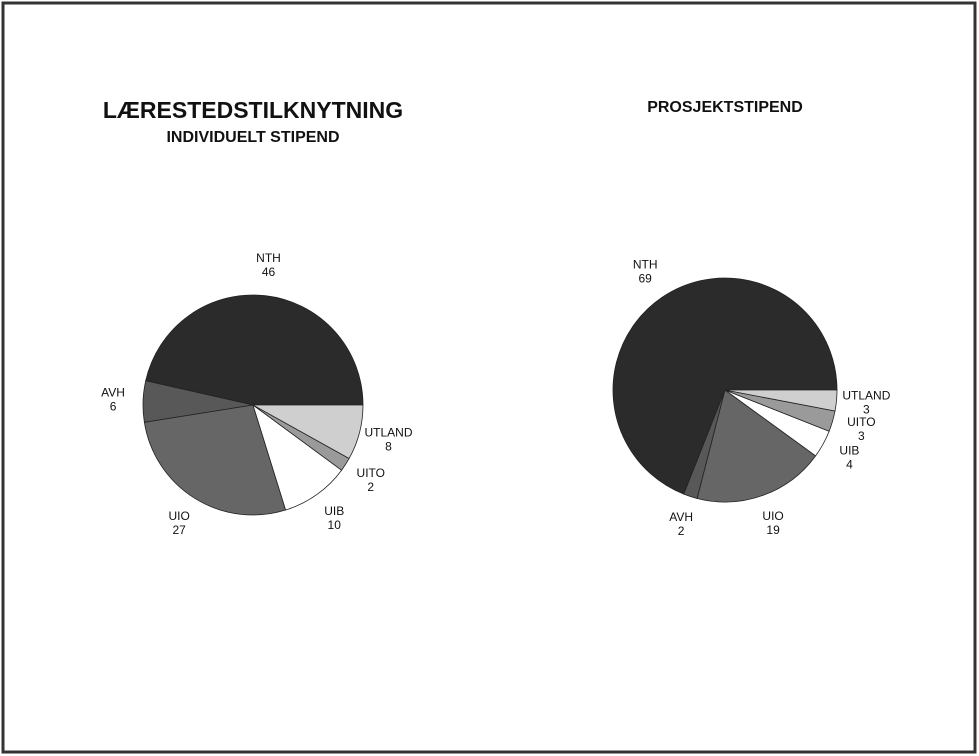 The height and width of the screenshot is (756, 979). I want to click on slice-value: 8, so click(388, 446).